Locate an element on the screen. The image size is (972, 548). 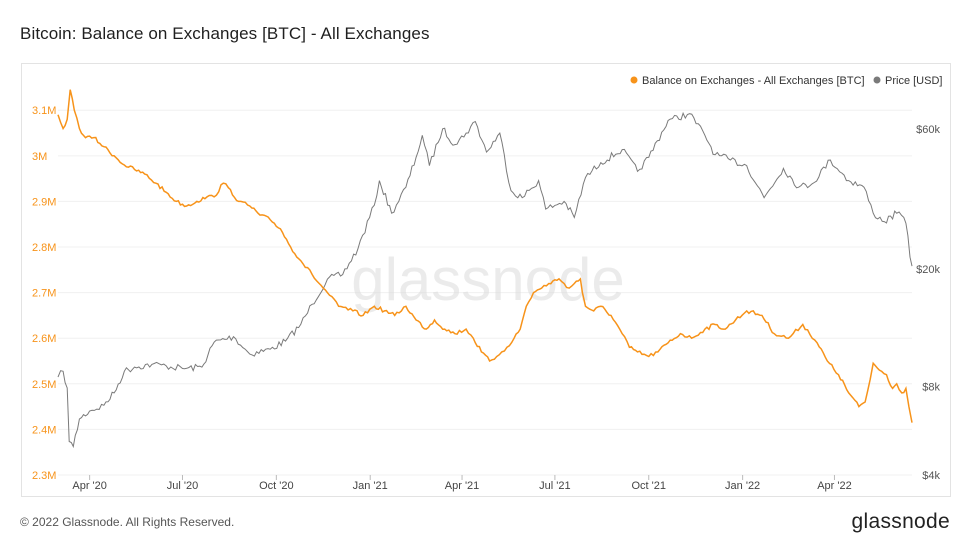
y-left-tick-label: 2.6M is located at coordinates (44, 339).